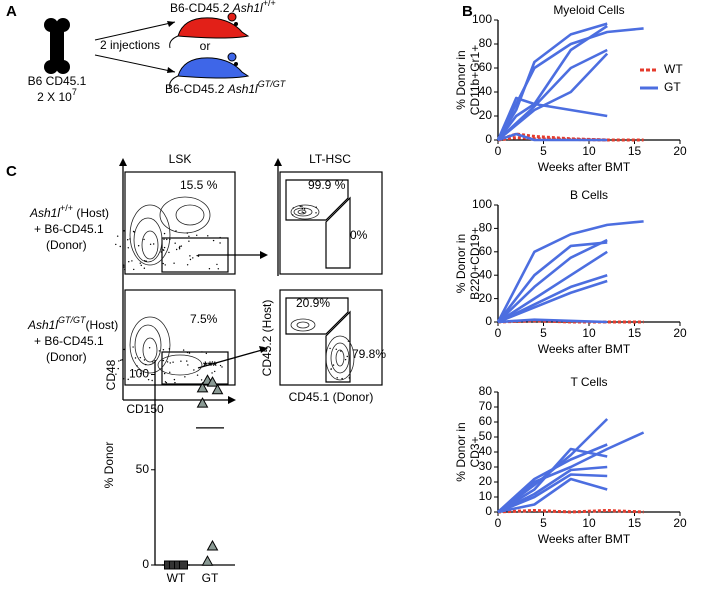 The width and height of the screenshot is (715, 593). Describe the element at coordinates (313, 303) in the screenshot. I see `gate-label: 20.9%` at that location.